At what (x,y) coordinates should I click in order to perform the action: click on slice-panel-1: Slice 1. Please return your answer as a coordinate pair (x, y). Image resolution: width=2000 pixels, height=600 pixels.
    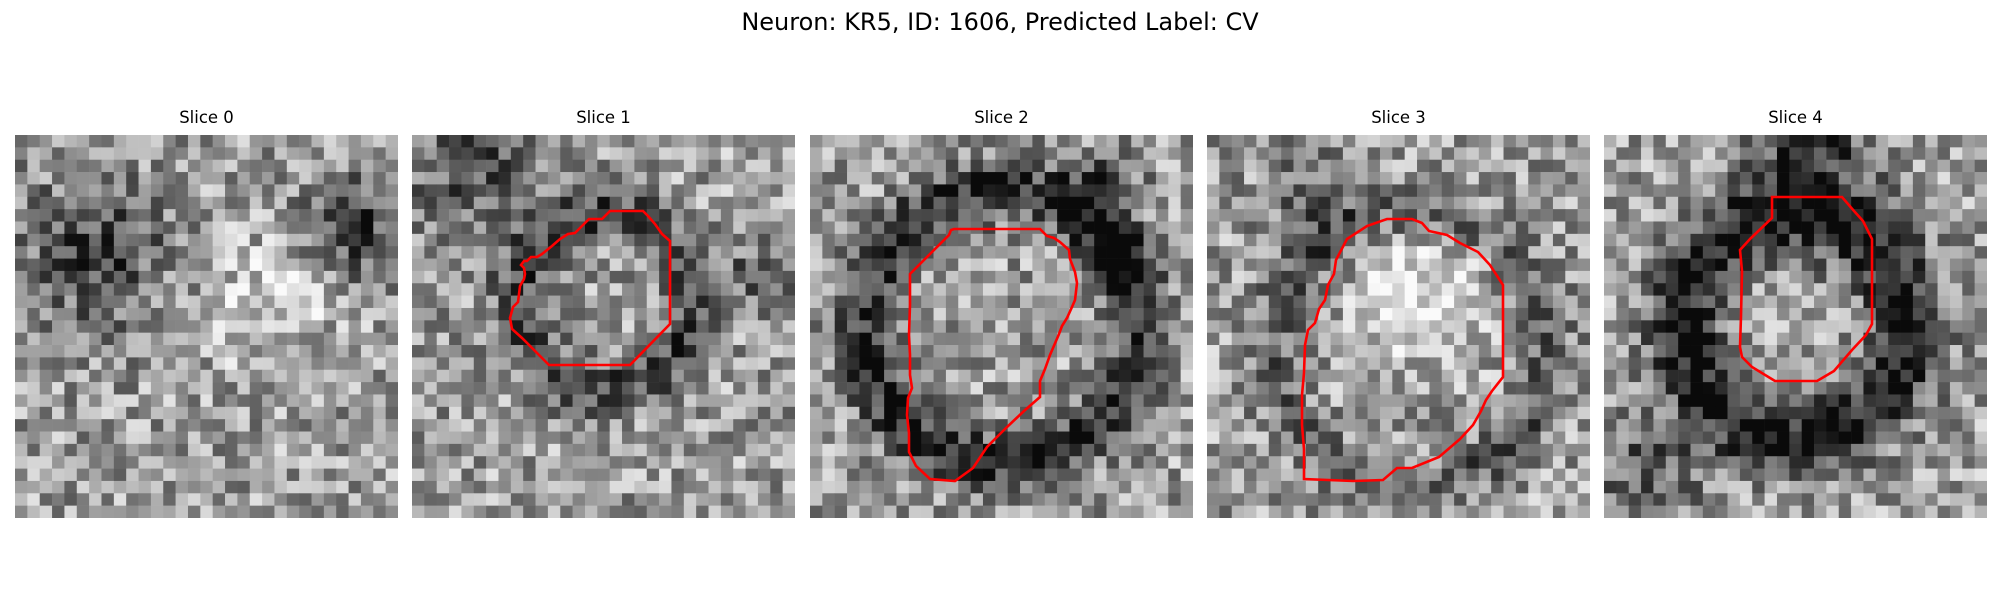
    Looking at the image, I should click on (603, 314).